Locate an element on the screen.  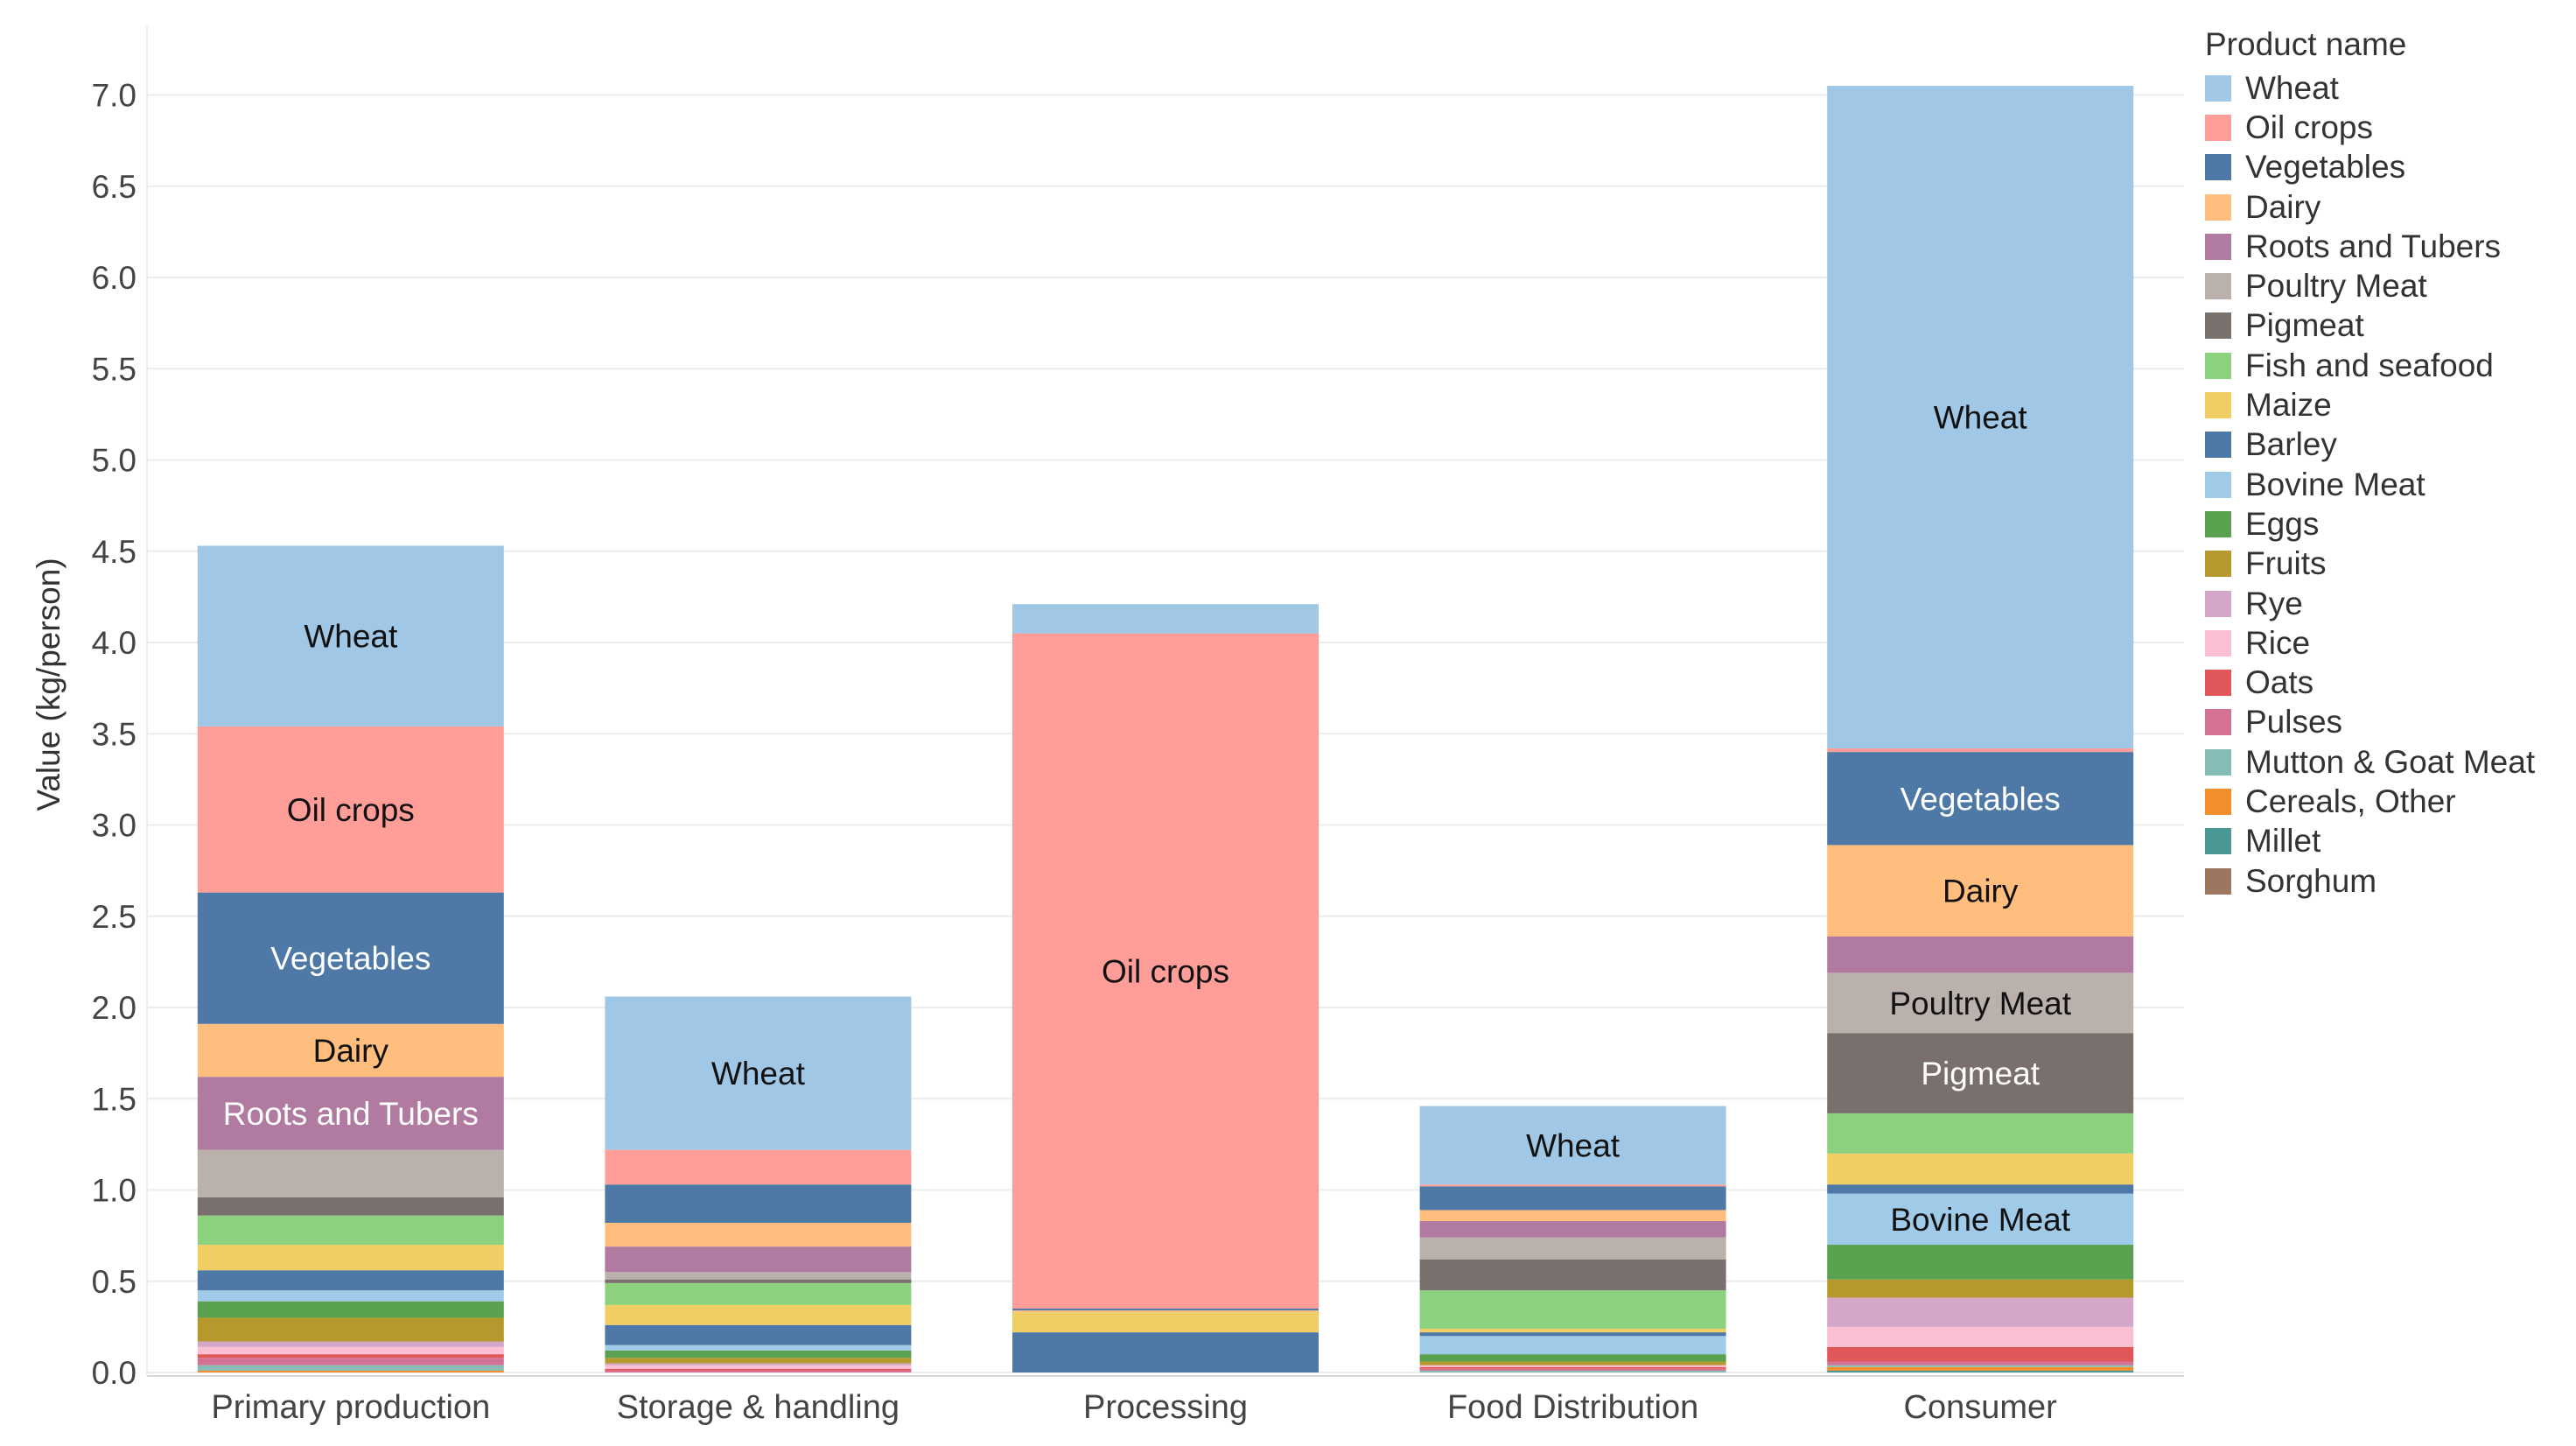
legend-item-wheat: Wheat is located at coordinates (2370, 88).